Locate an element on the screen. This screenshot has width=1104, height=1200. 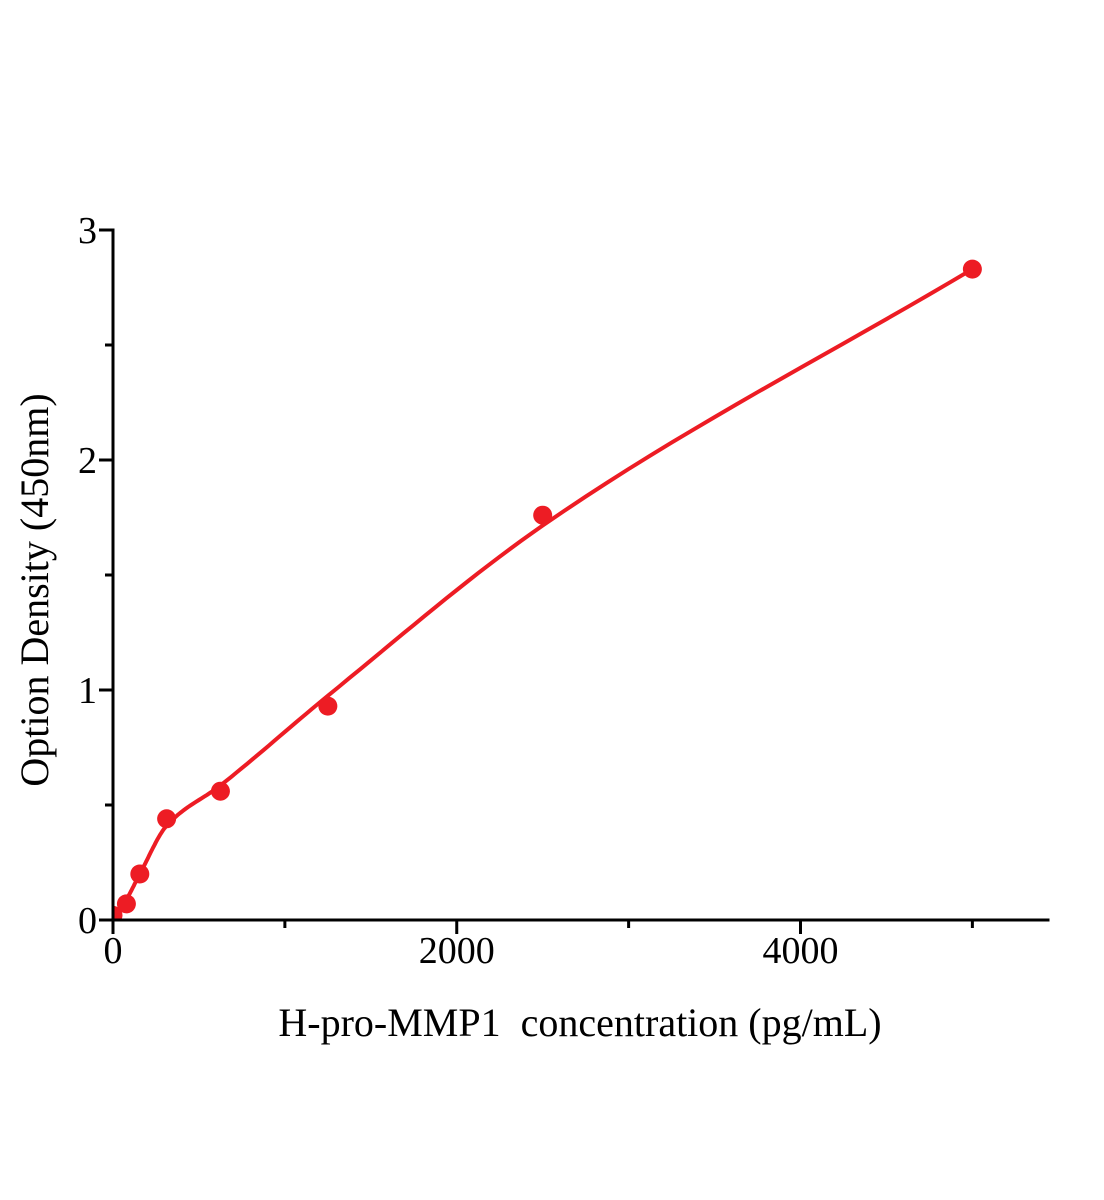
x-axis-label: H-pro-MMP1 concentration (pg/mL) is located at coordinates (579, 1022).